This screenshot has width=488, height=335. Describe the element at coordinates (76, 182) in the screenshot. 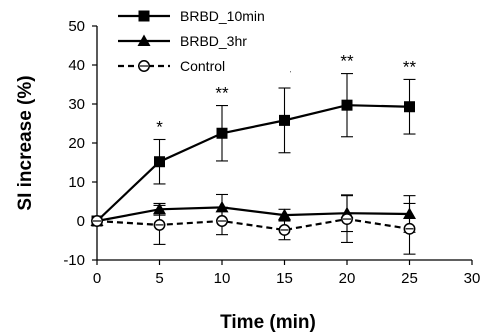

I see `y-tick-label: 10` at that location.